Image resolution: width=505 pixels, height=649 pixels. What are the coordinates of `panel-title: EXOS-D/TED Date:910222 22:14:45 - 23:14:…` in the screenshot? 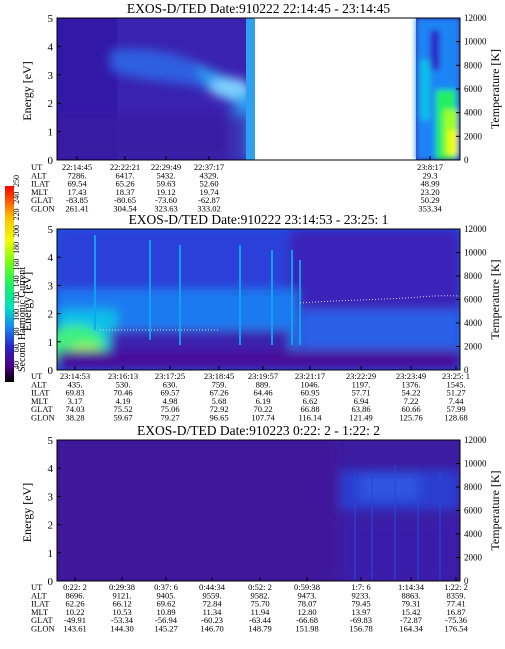 It's located at (258, 8).